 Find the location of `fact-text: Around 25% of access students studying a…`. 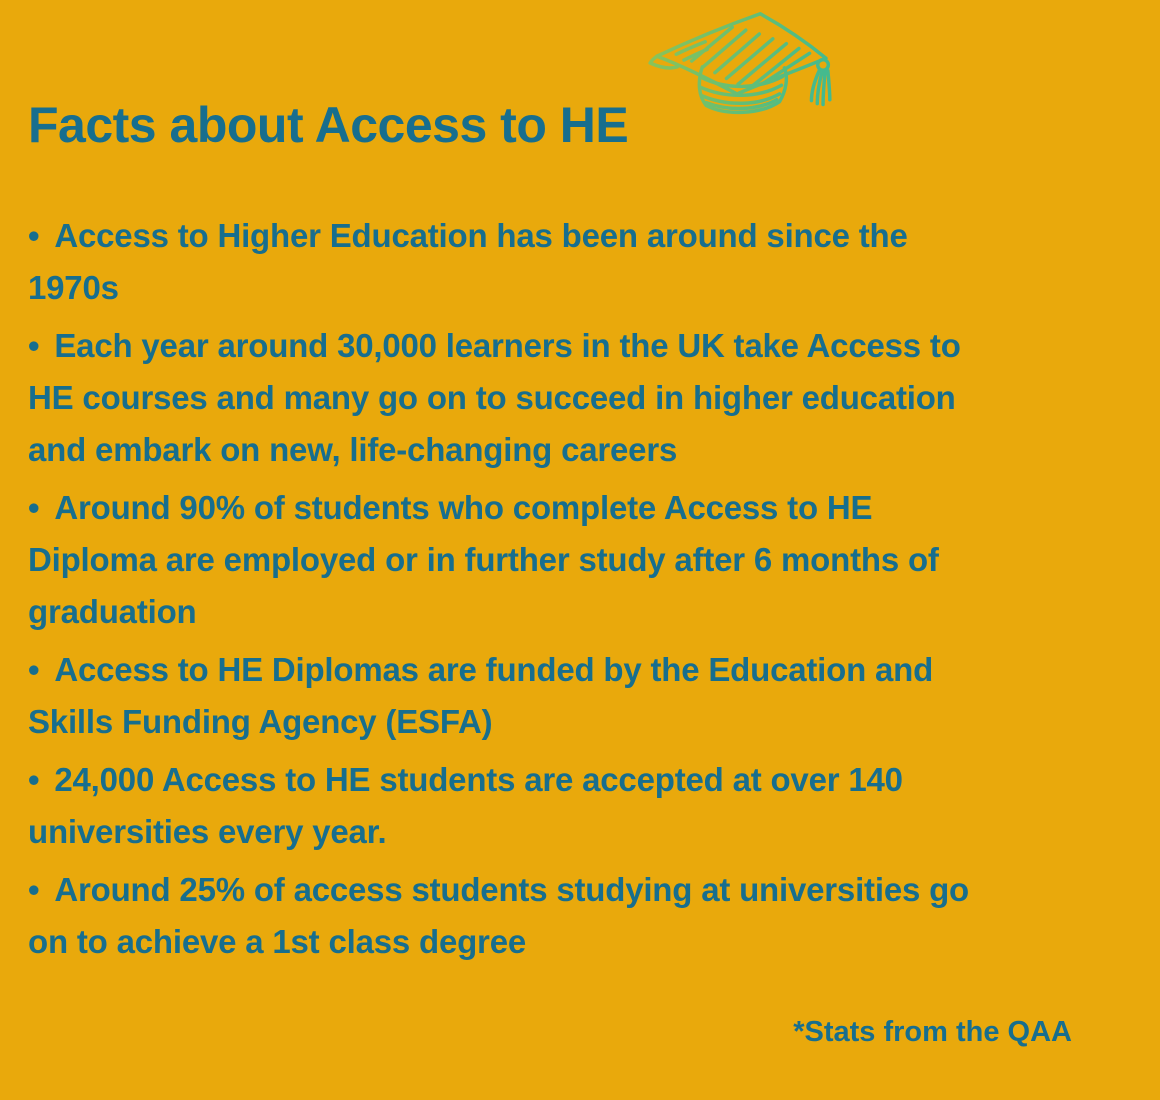

fact-text: Around 25% of access students studying a… is located at coordinates (499, 915).